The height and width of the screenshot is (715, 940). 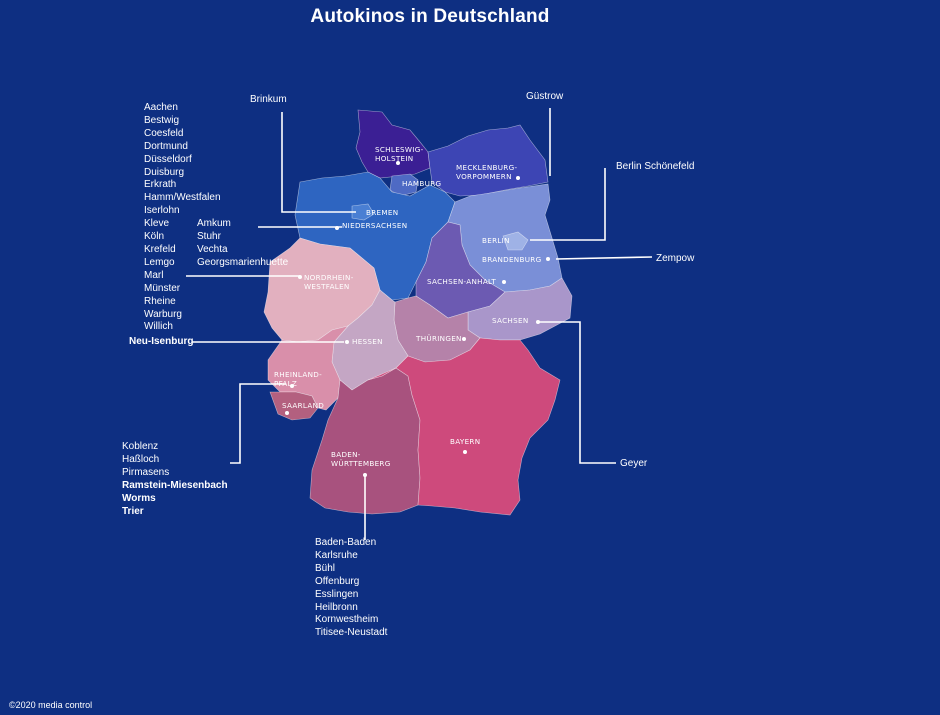 I want to click on state-label-bw-line1: BADEN-, so click(x=346, y=454).